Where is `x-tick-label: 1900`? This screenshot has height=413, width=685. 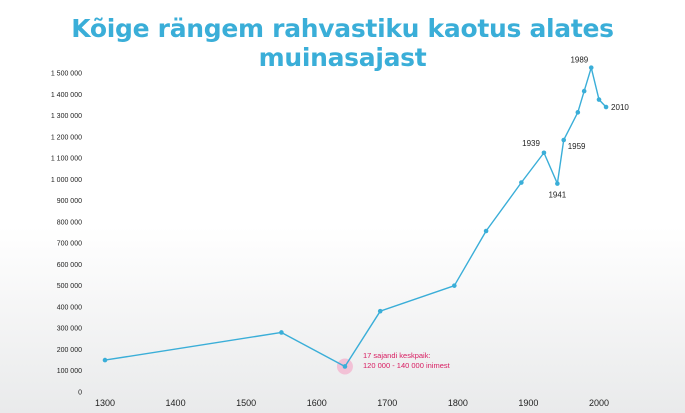 x-tick-label: 1900 is located at coordinates (528, 403).